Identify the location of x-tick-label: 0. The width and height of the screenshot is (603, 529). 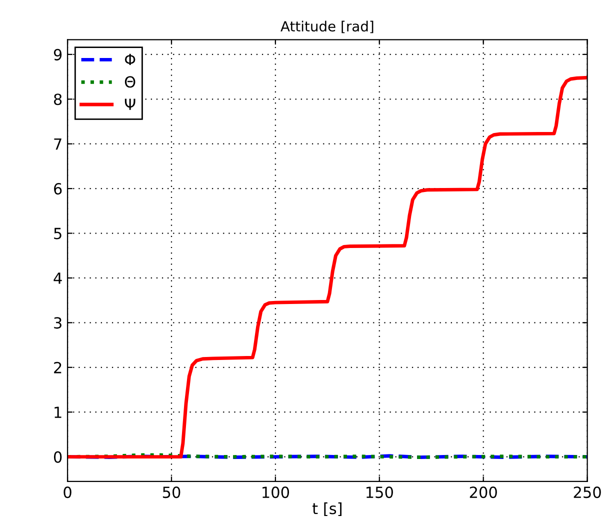
(68, 492).